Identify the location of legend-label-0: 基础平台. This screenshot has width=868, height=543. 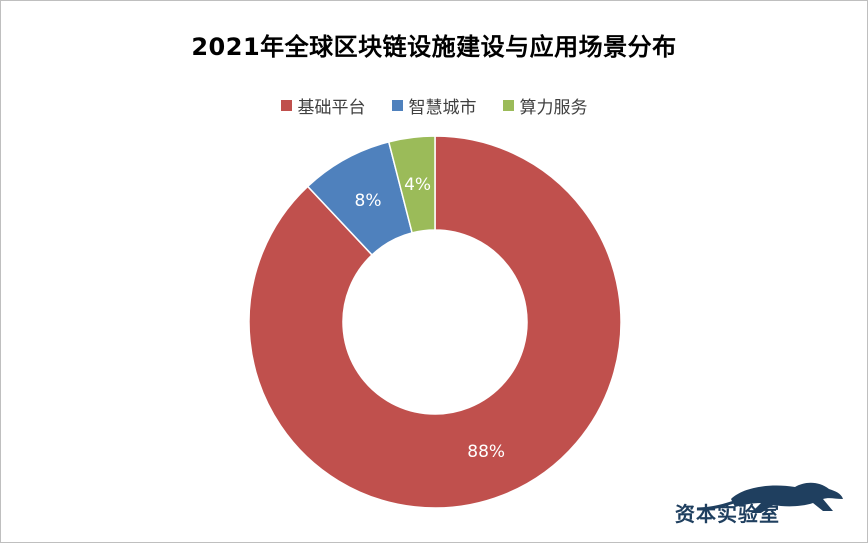
(331, 108).